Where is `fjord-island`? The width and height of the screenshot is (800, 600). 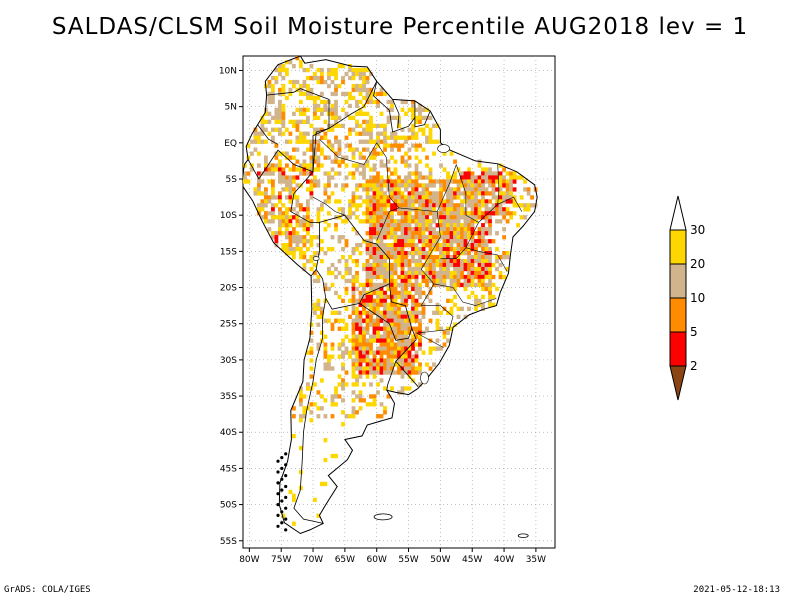 fjord-island is located at coordinates (286, 497).